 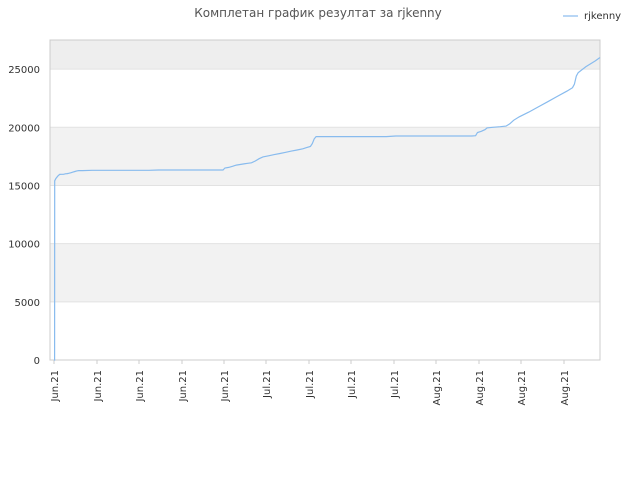 I want to click on legend: rjkenny, so click(x=592, y=16).